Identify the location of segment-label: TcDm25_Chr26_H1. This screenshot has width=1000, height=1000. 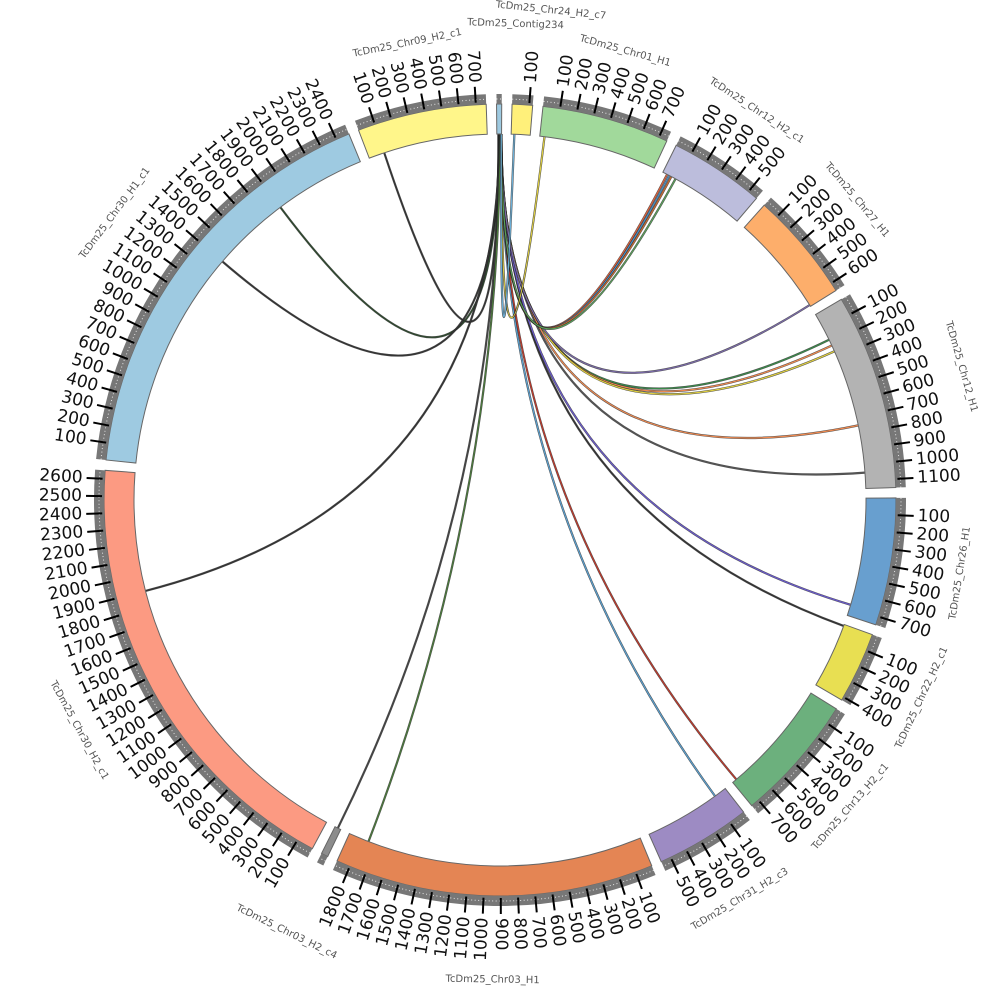
(960, 574).